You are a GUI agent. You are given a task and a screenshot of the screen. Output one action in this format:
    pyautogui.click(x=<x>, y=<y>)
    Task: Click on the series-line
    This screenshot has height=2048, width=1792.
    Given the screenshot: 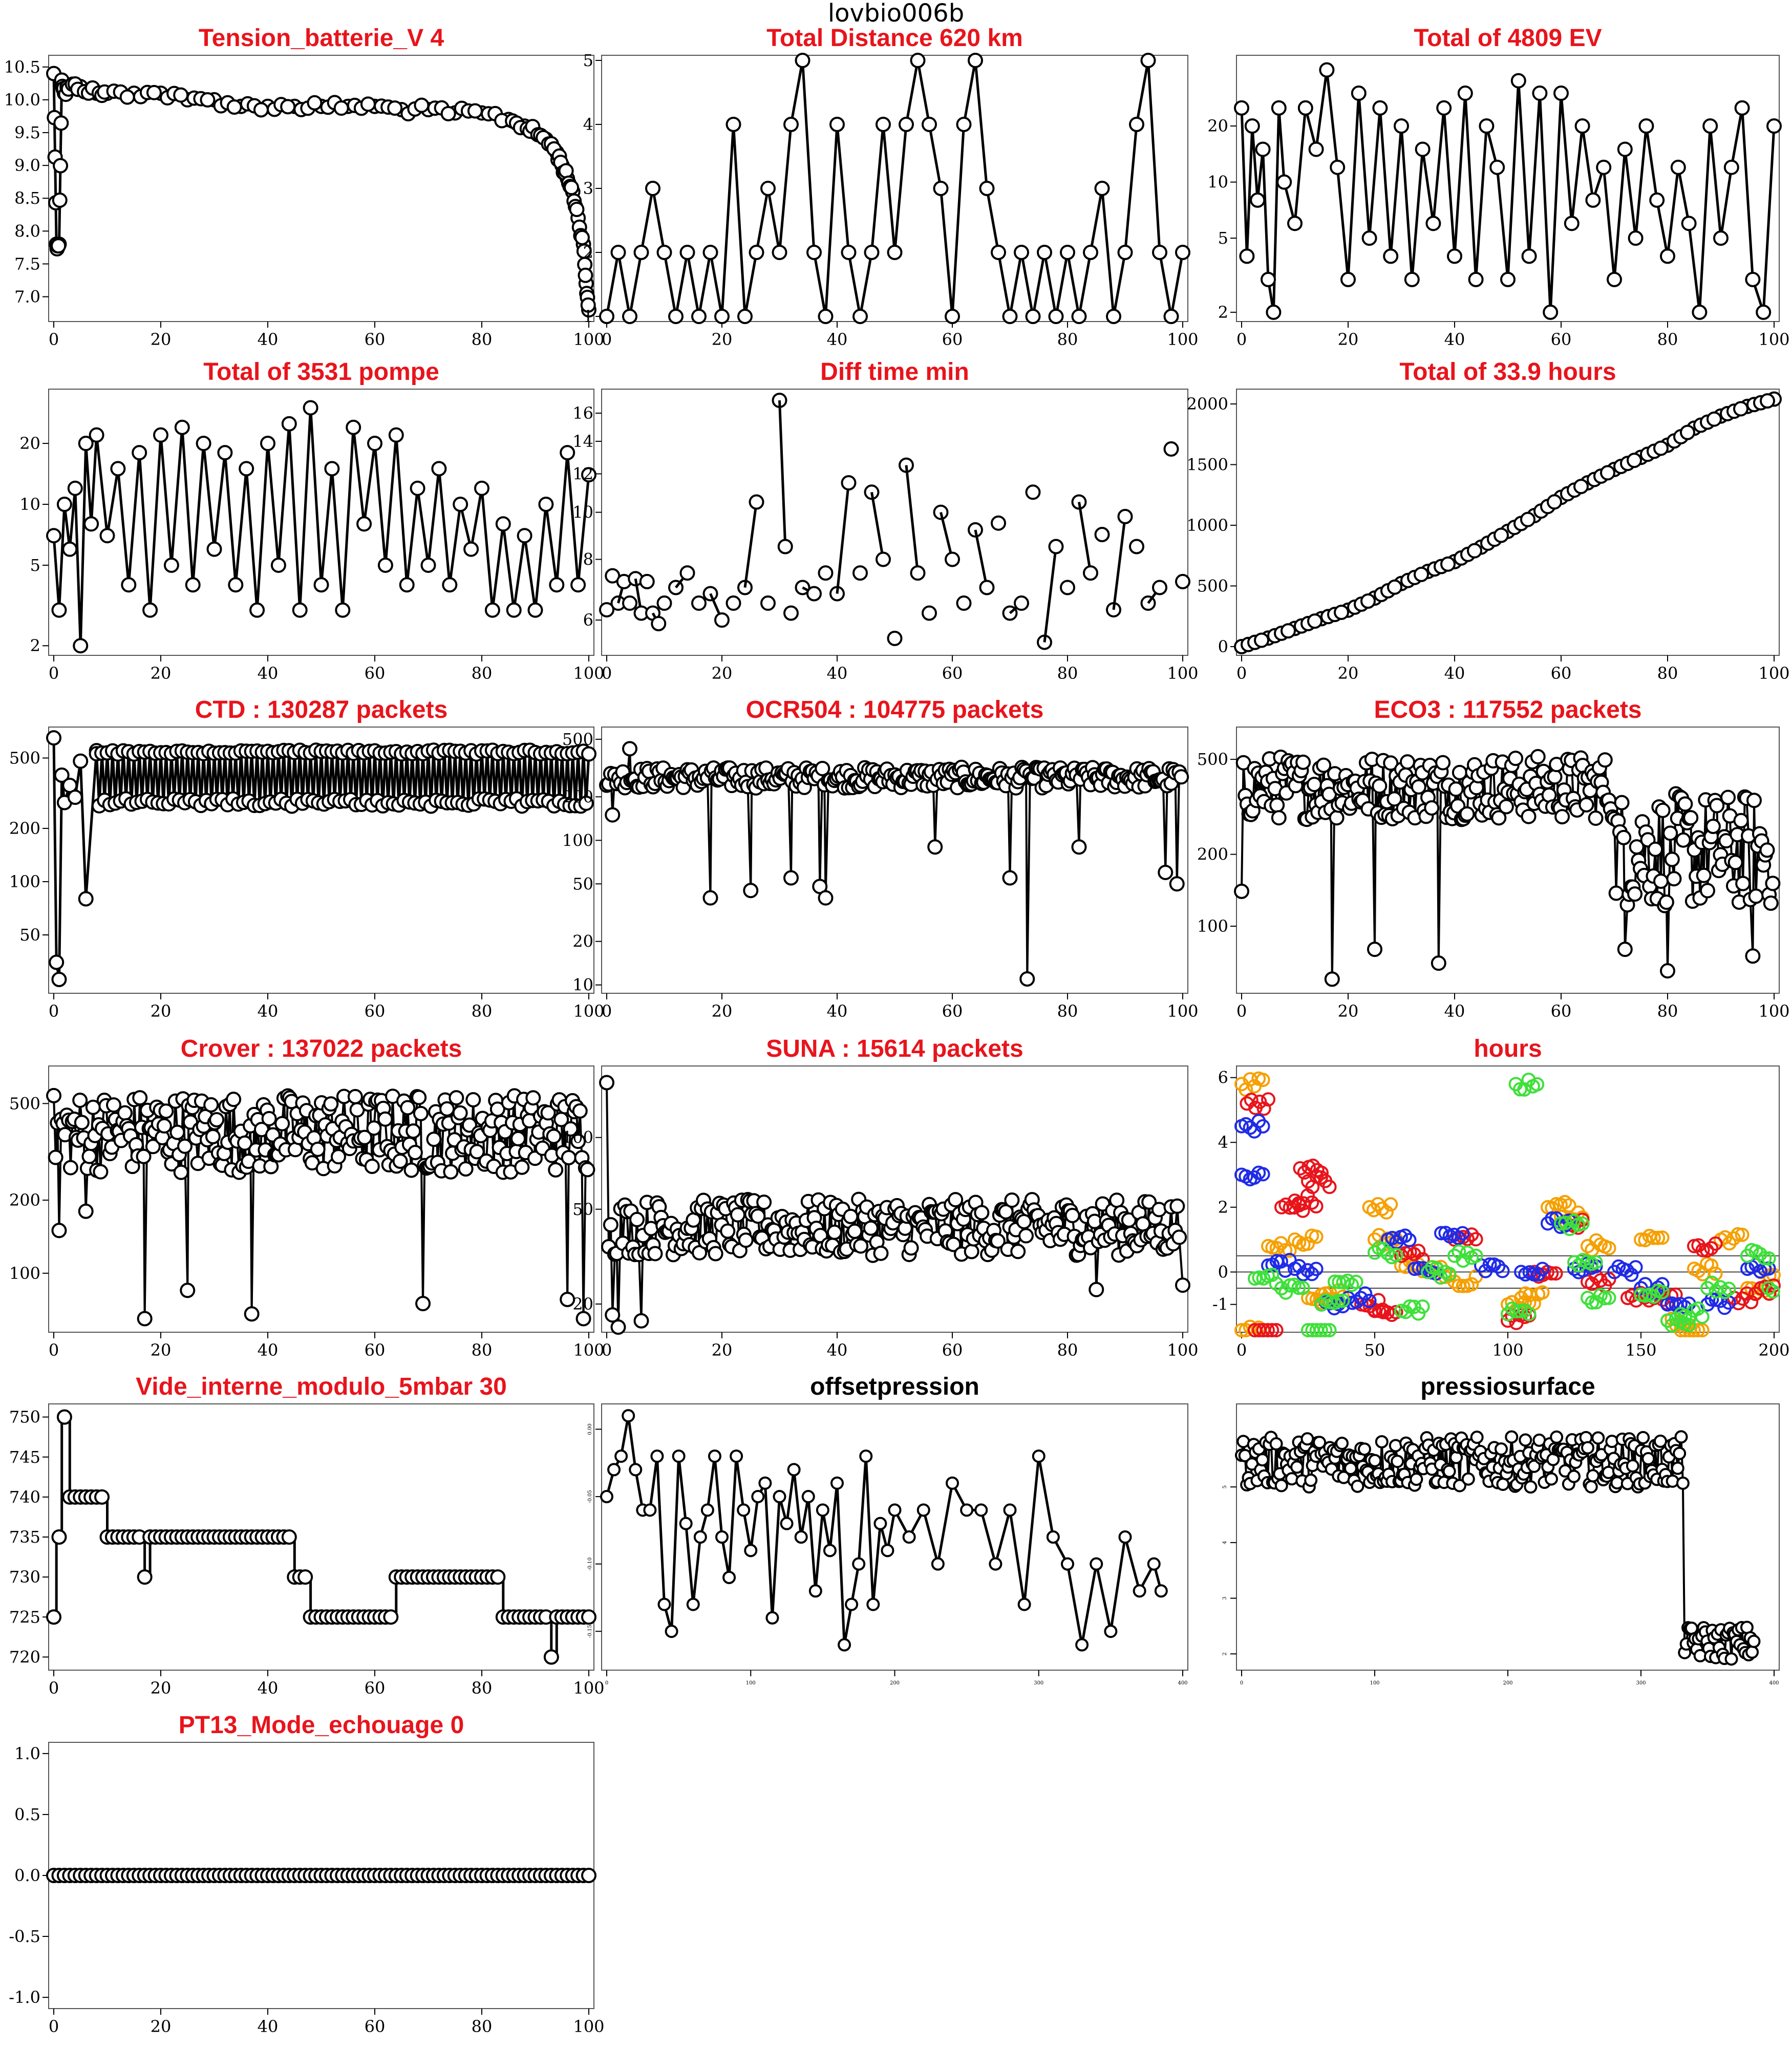 What is the action you would take?
    pyautogui.click(x=981, y=558)
    